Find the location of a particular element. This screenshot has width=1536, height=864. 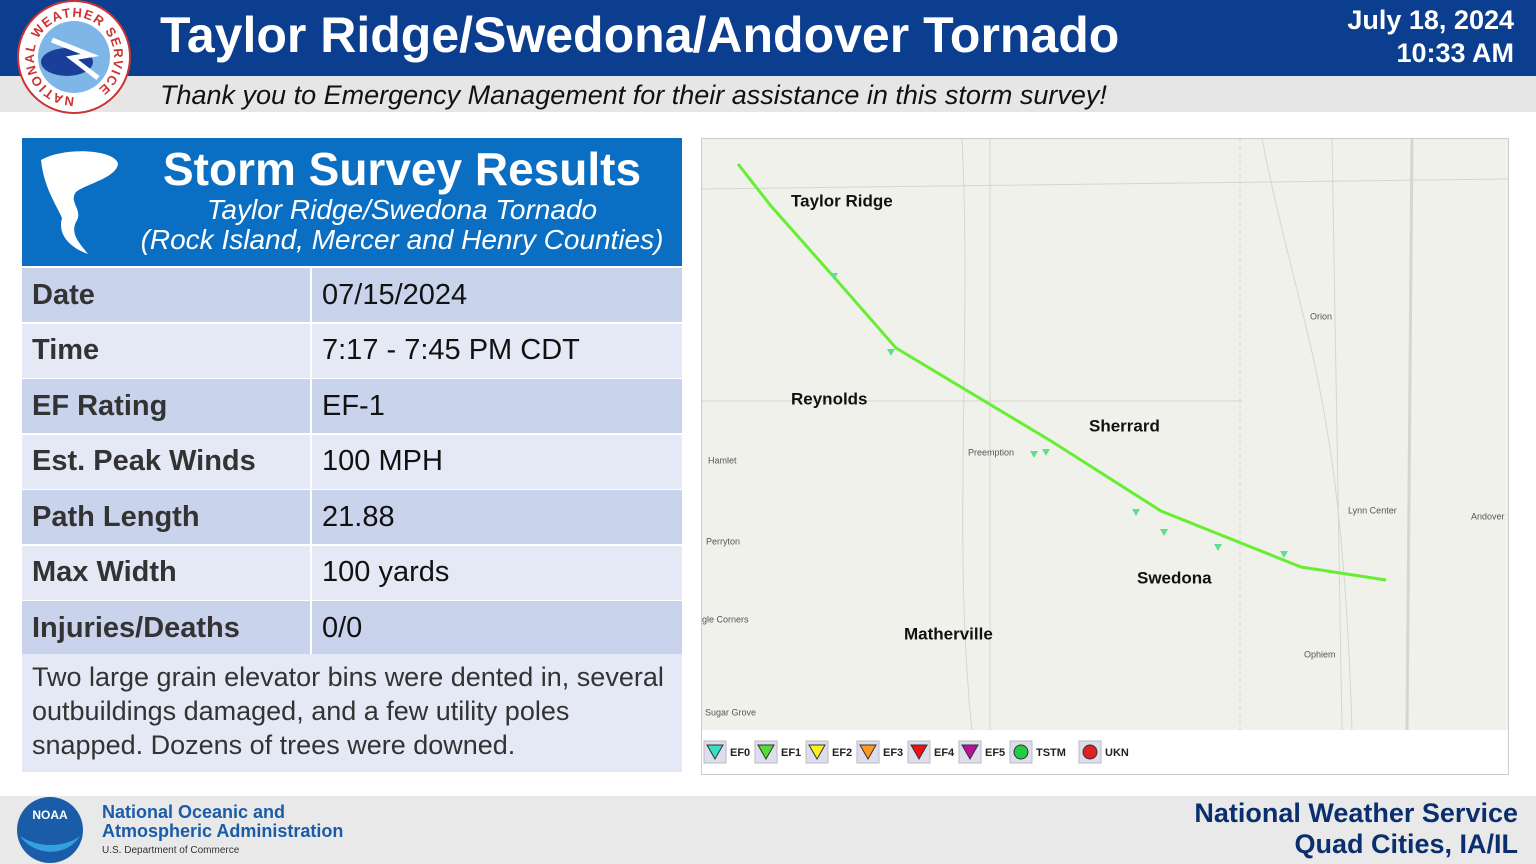

place-label: Orion is located at coordinates (1321, 316).